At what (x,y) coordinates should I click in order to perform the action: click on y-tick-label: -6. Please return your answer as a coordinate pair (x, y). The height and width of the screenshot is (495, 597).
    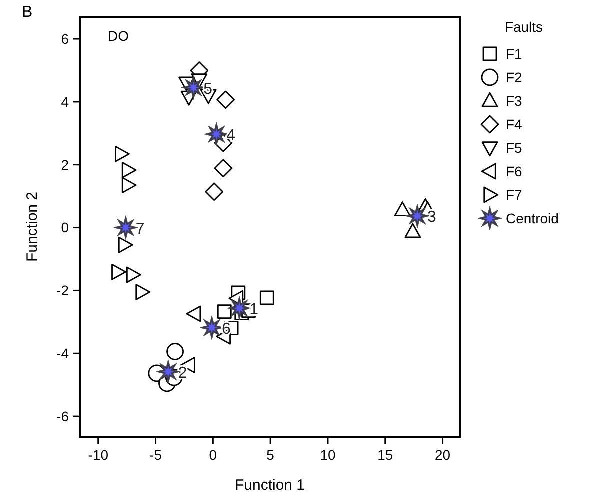
    Looking at the image, I should click on (63, 416).